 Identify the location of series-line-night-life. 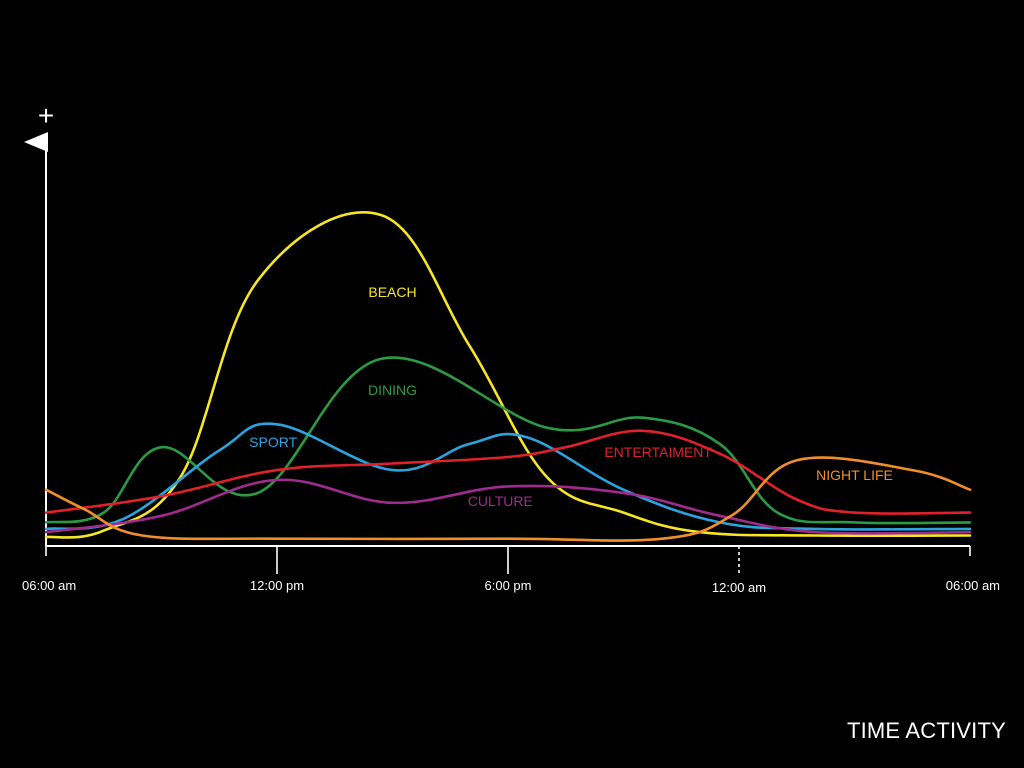
(508, 499).